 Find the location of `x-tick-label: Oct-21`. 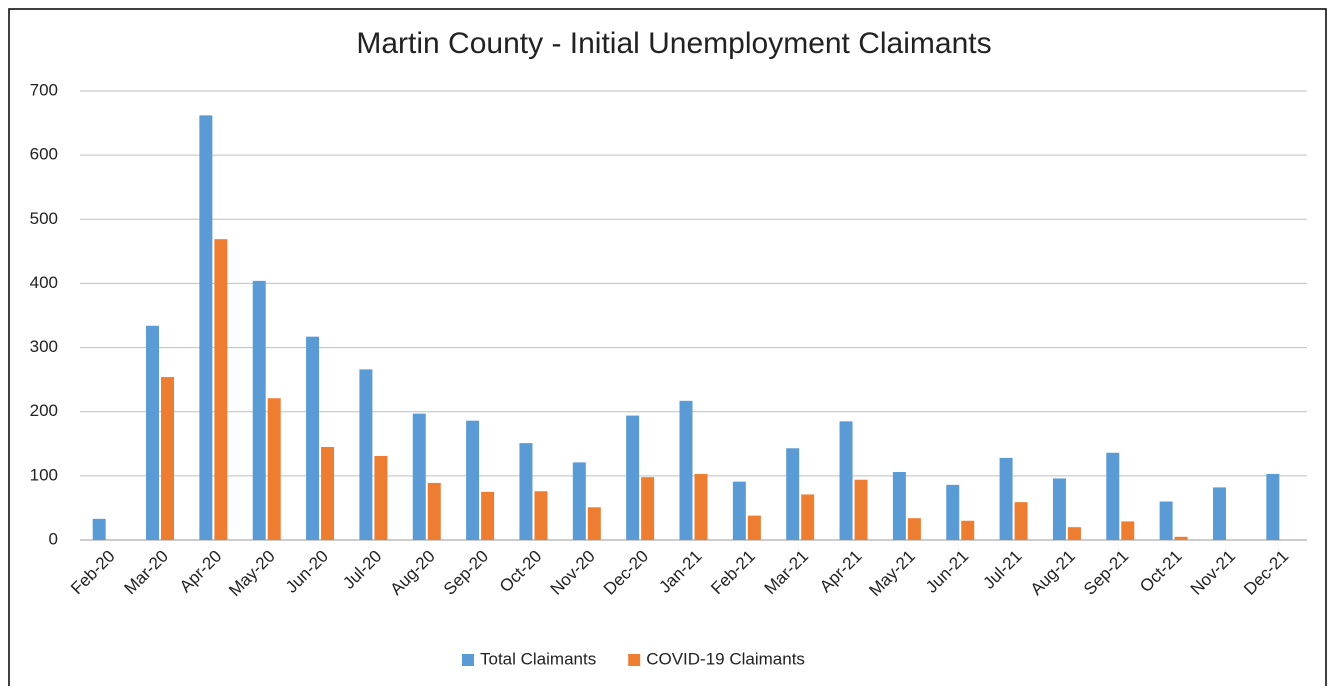

x-tick-label: Oct-21 is located at coordinates (1161, 572).